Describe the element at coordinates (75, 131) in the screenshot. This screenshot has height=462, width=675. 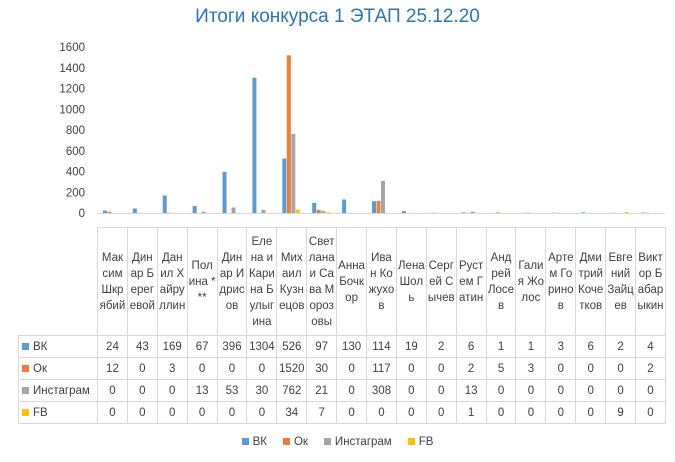
I see `y-tick-label: 800` at that location.